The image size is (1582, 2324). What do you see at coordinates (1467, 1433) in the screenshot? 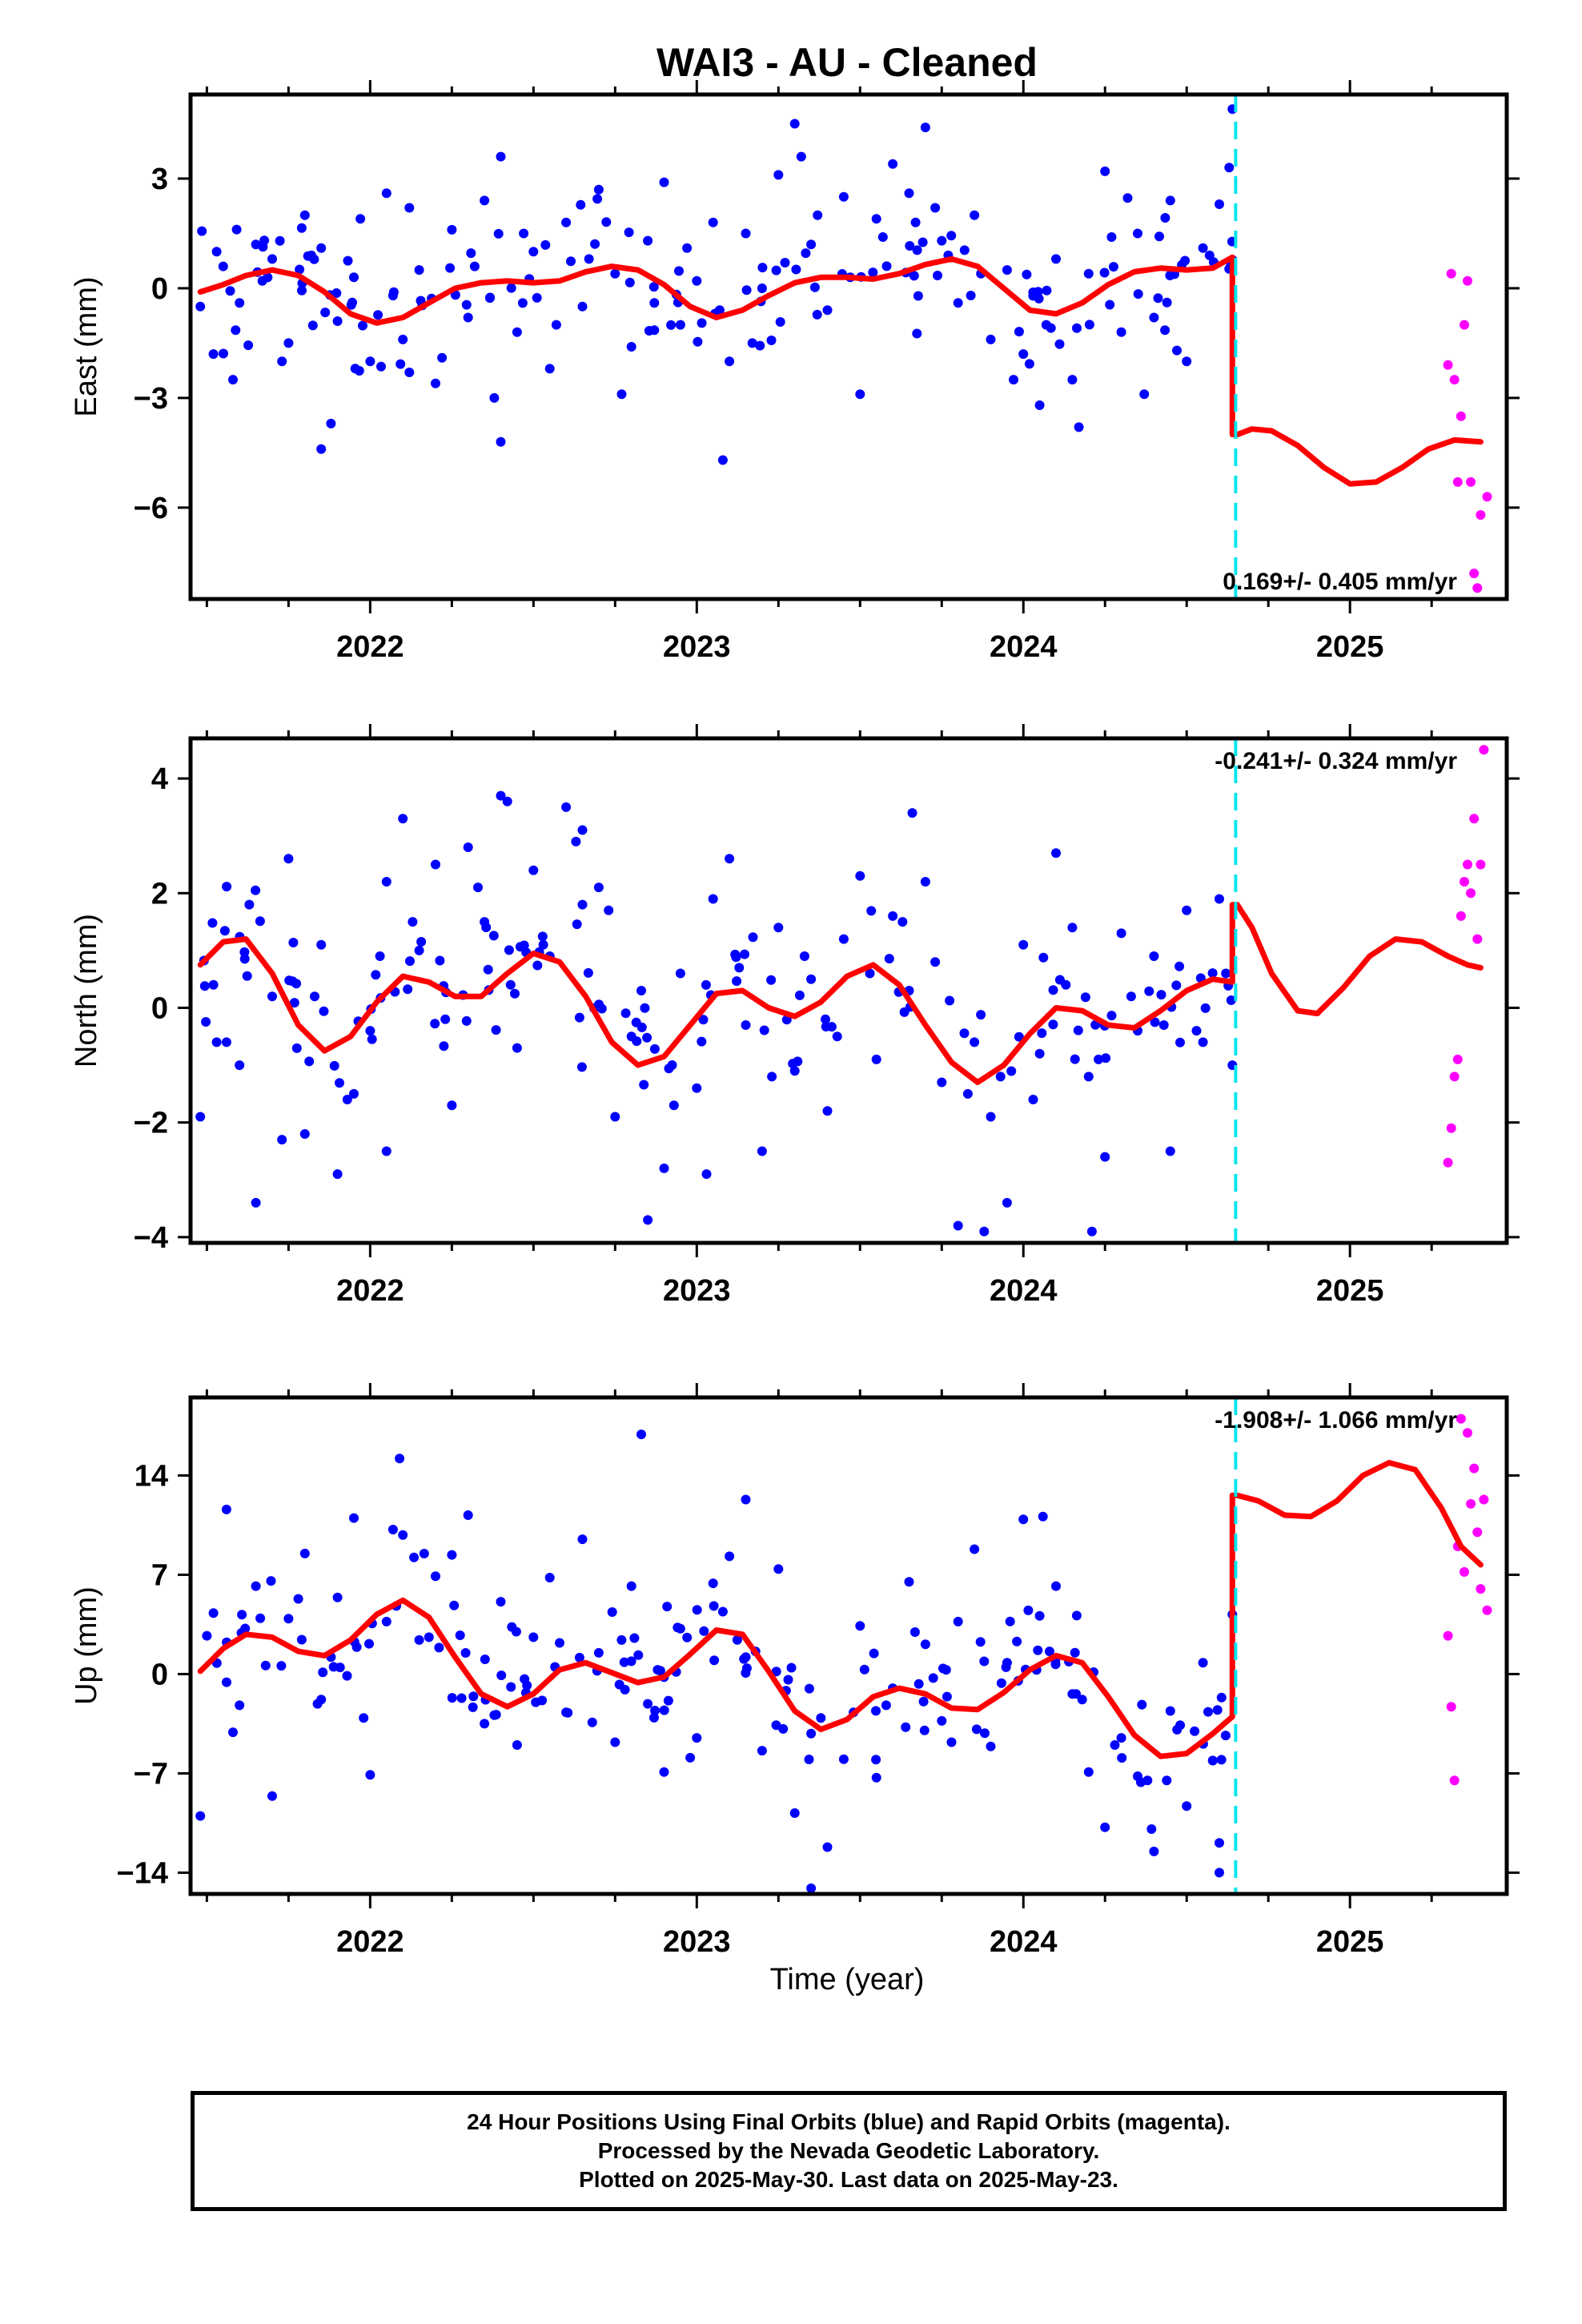
I see `up-rapid-point` at bounding box center [1467, 1433].